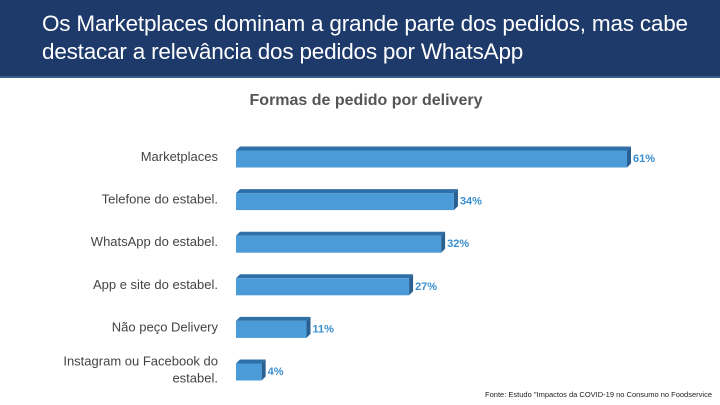  Describe the element at coordinates (165, 326) in the screenshot. I see `category-label: Não peço Delivery` at that location.